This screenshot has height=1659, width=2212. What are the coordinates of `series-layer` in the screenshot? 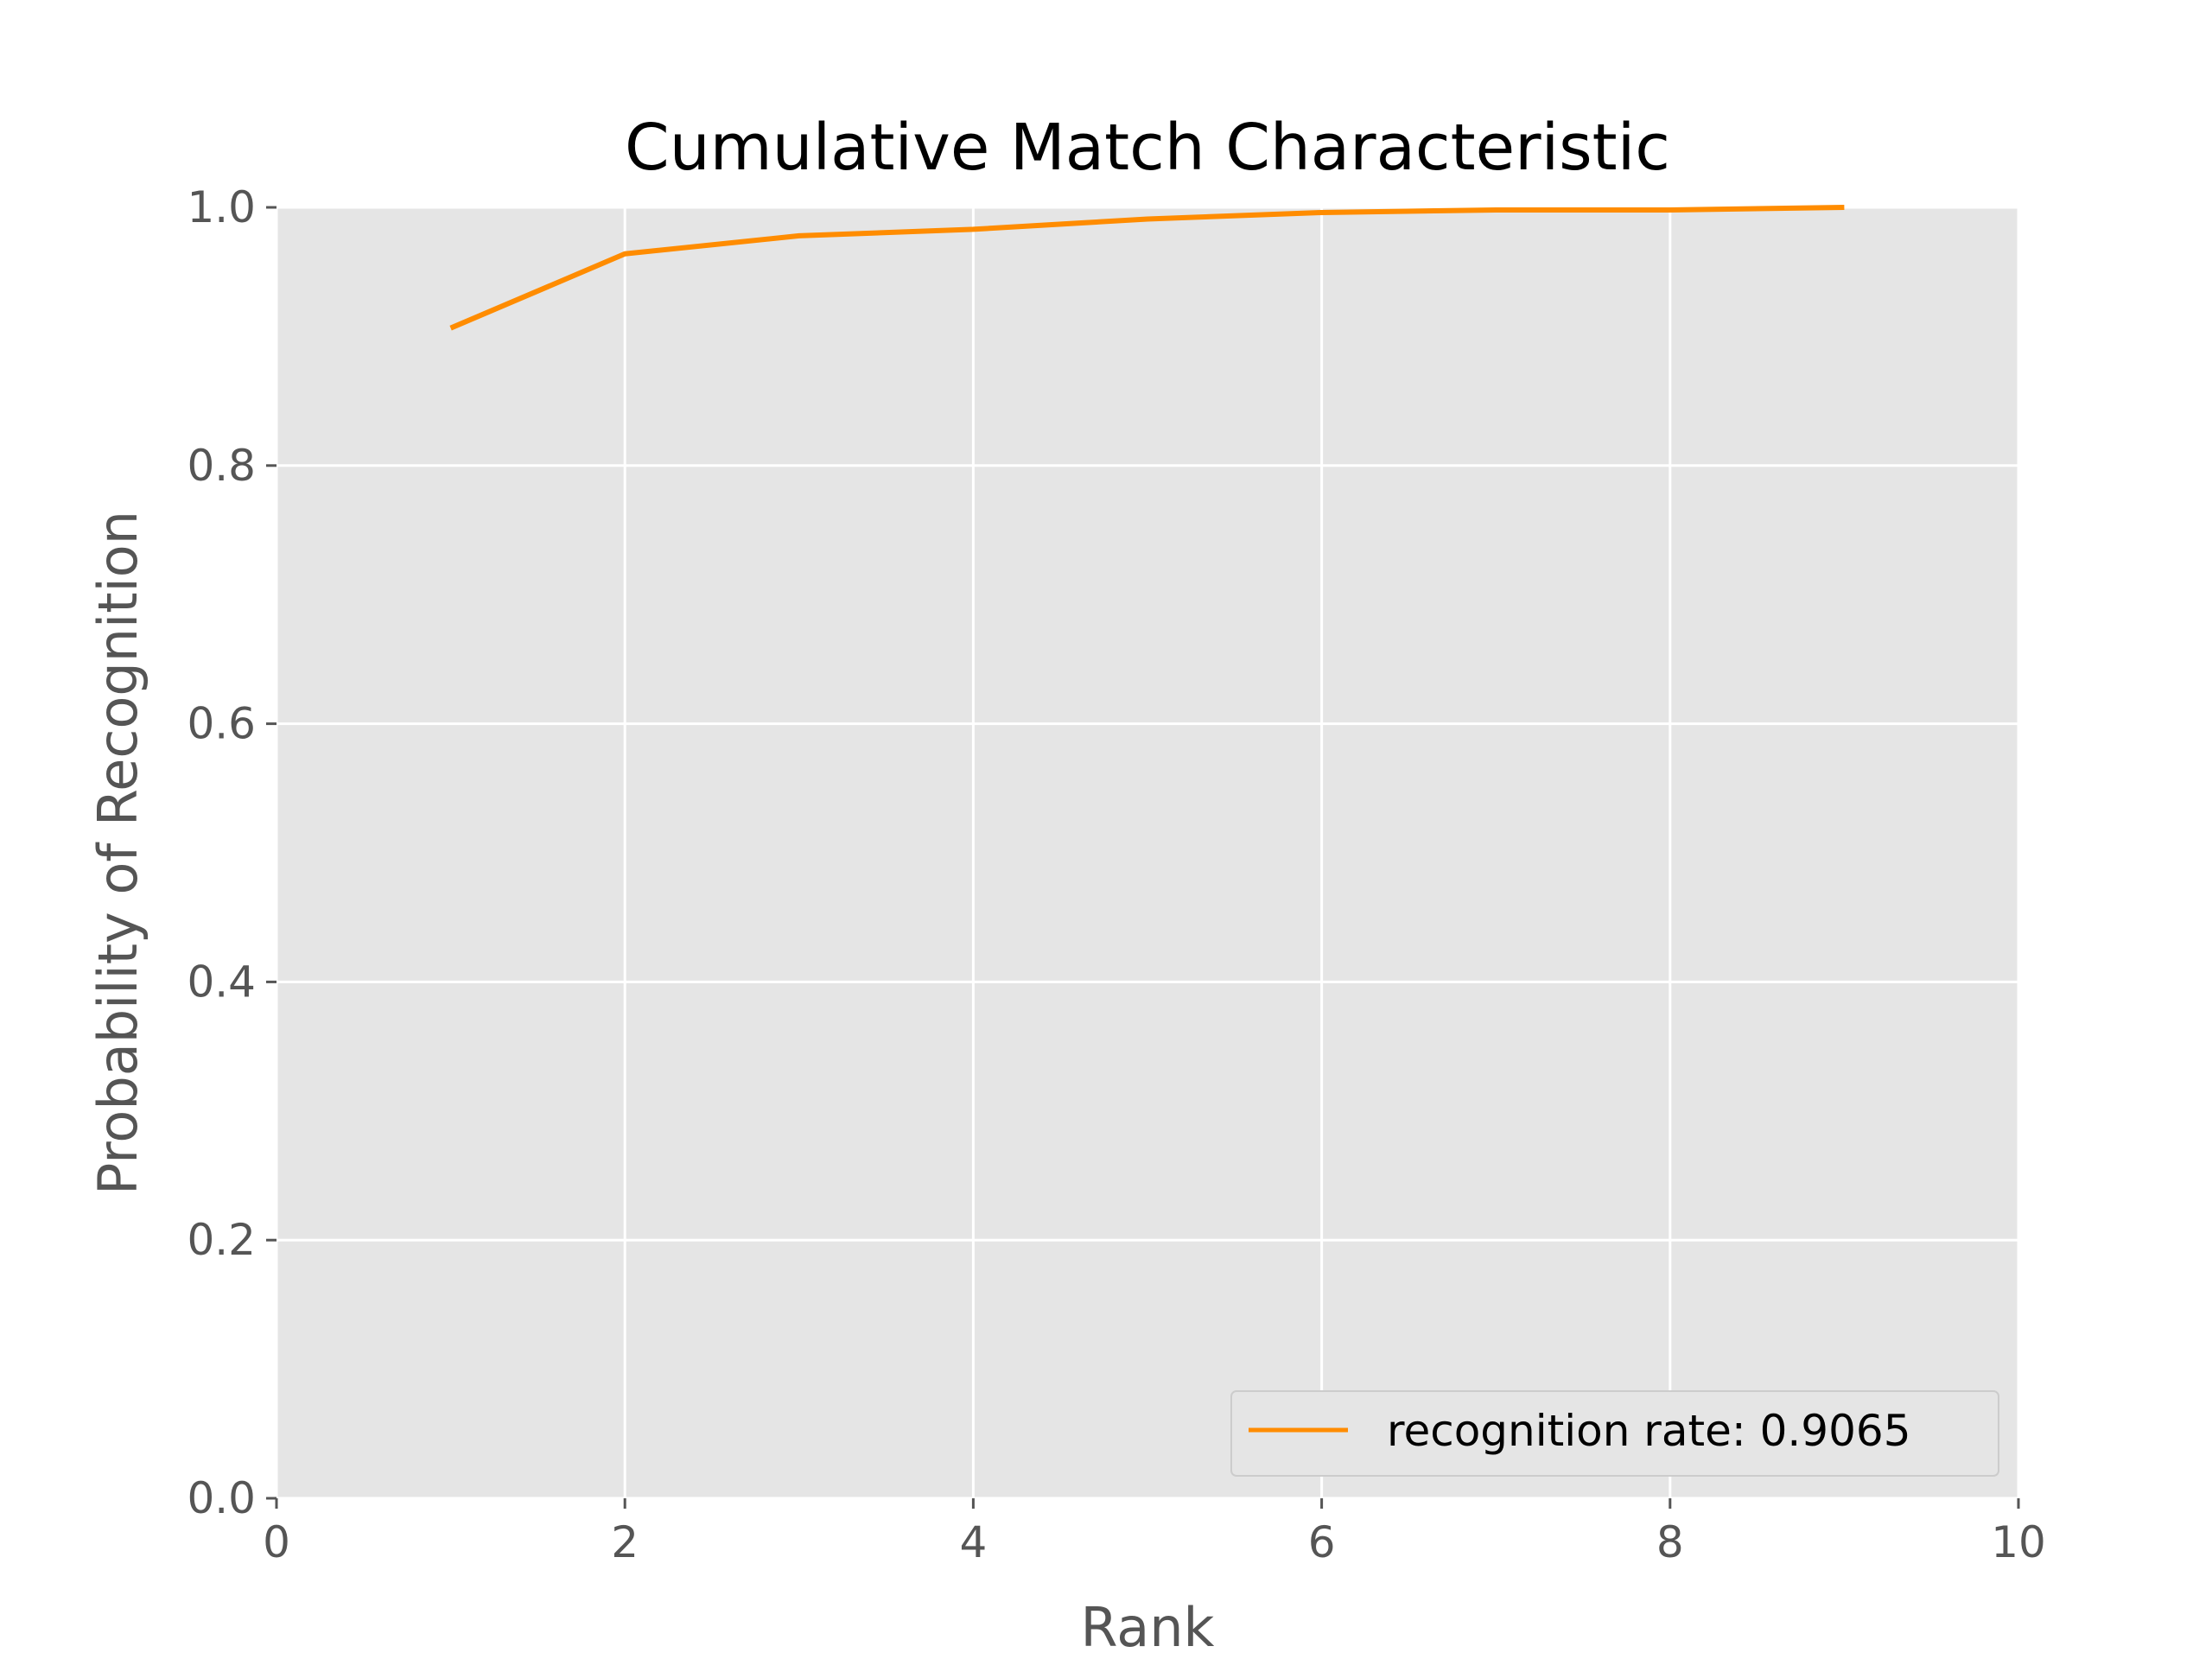 It's located at (1147, 268).